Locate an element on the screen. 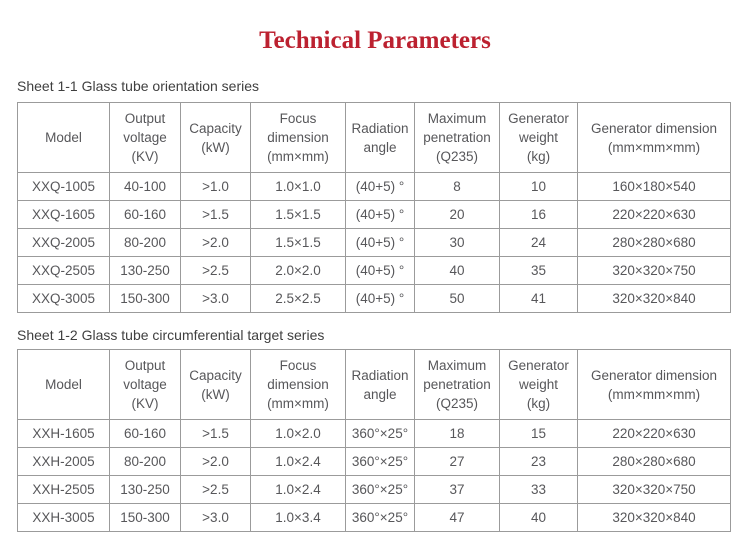 The width and height of the screenshot is (750, 539). table-cell: >1.0 is located at coordinates (215, 186).